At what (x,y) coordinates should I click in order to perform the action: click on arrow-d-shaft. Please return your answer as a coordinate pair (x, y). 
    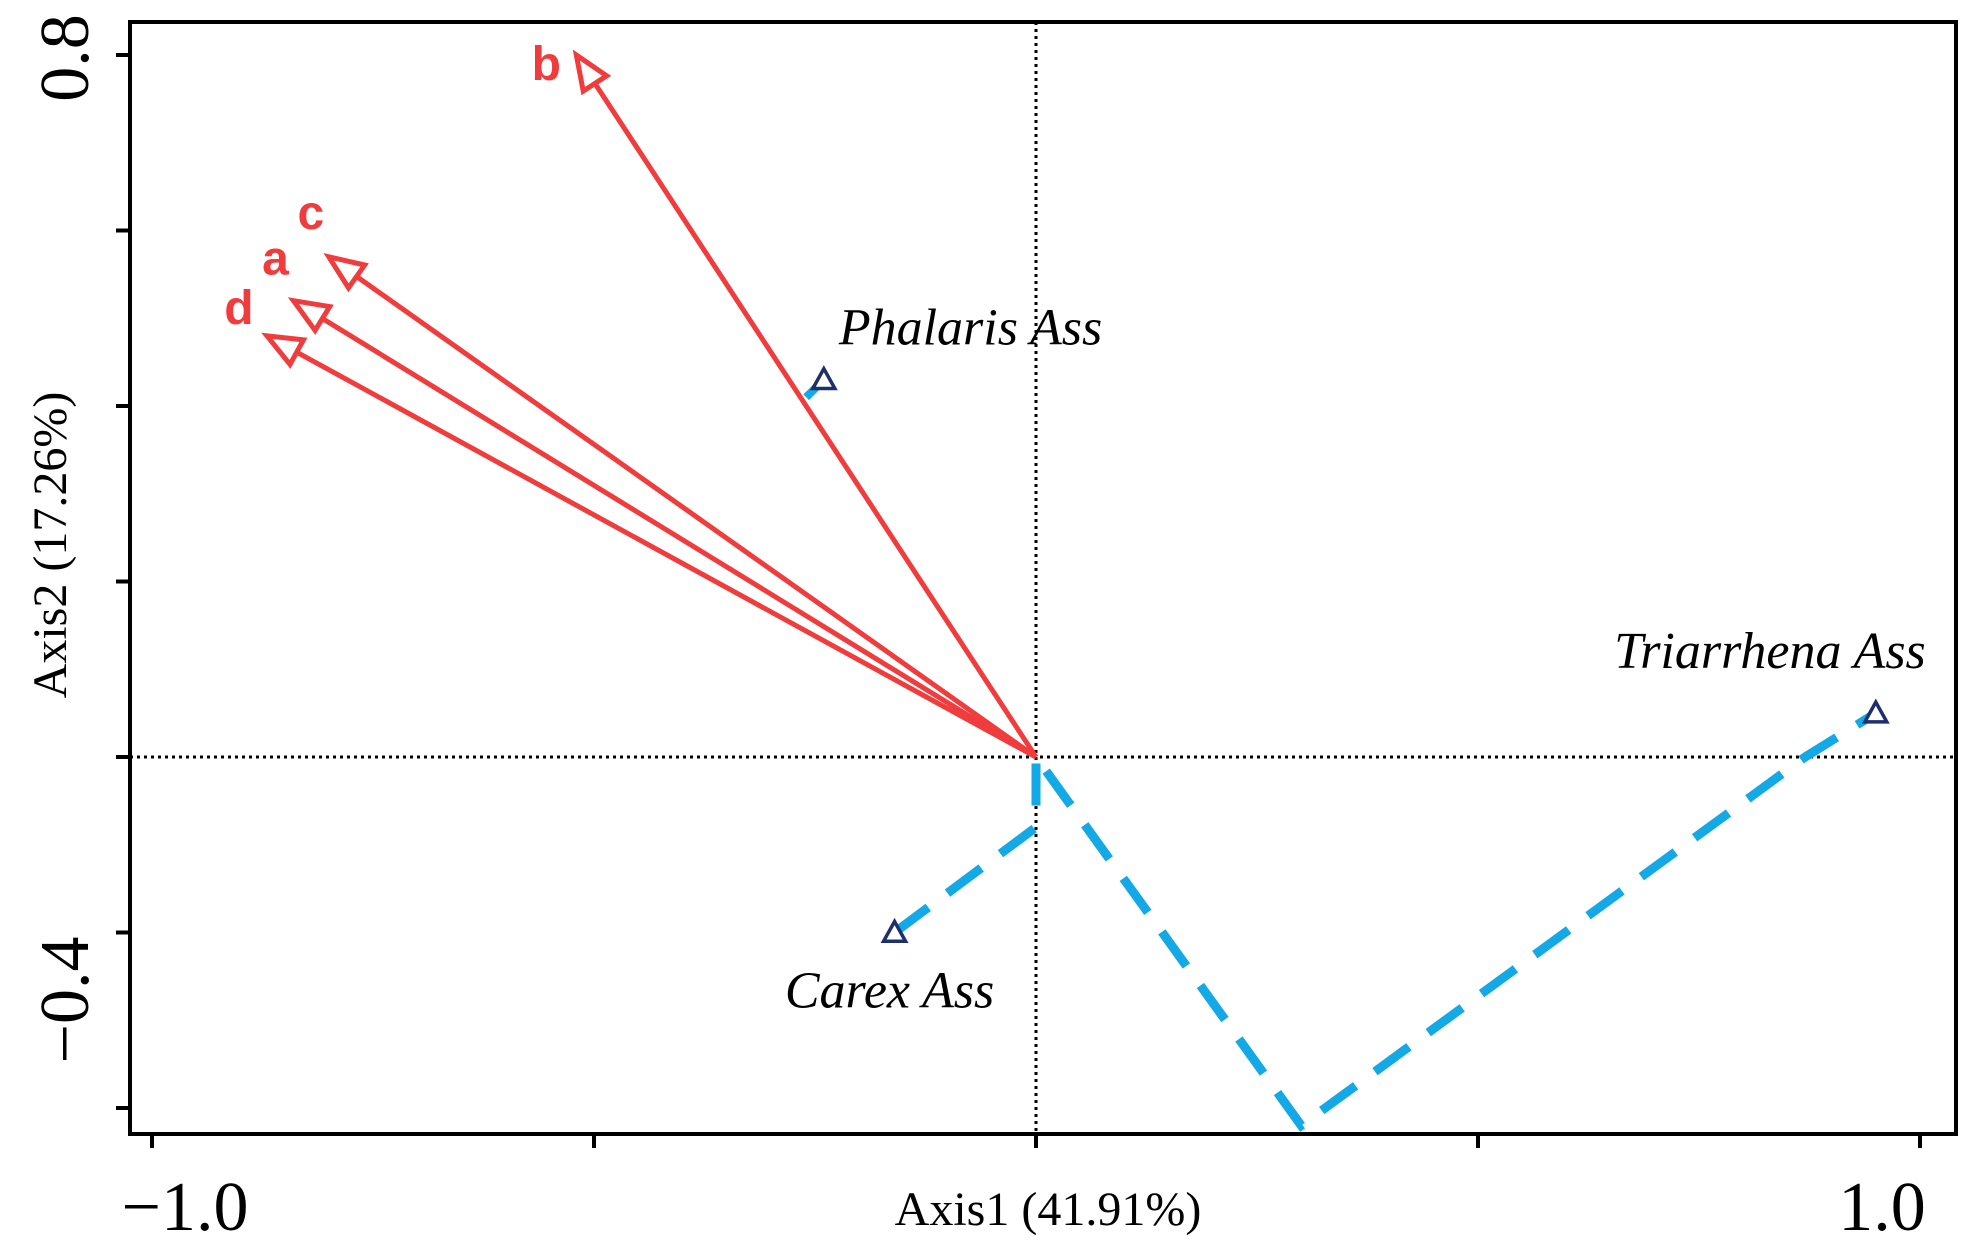
    Looking at the image, I should click on (666, 554).